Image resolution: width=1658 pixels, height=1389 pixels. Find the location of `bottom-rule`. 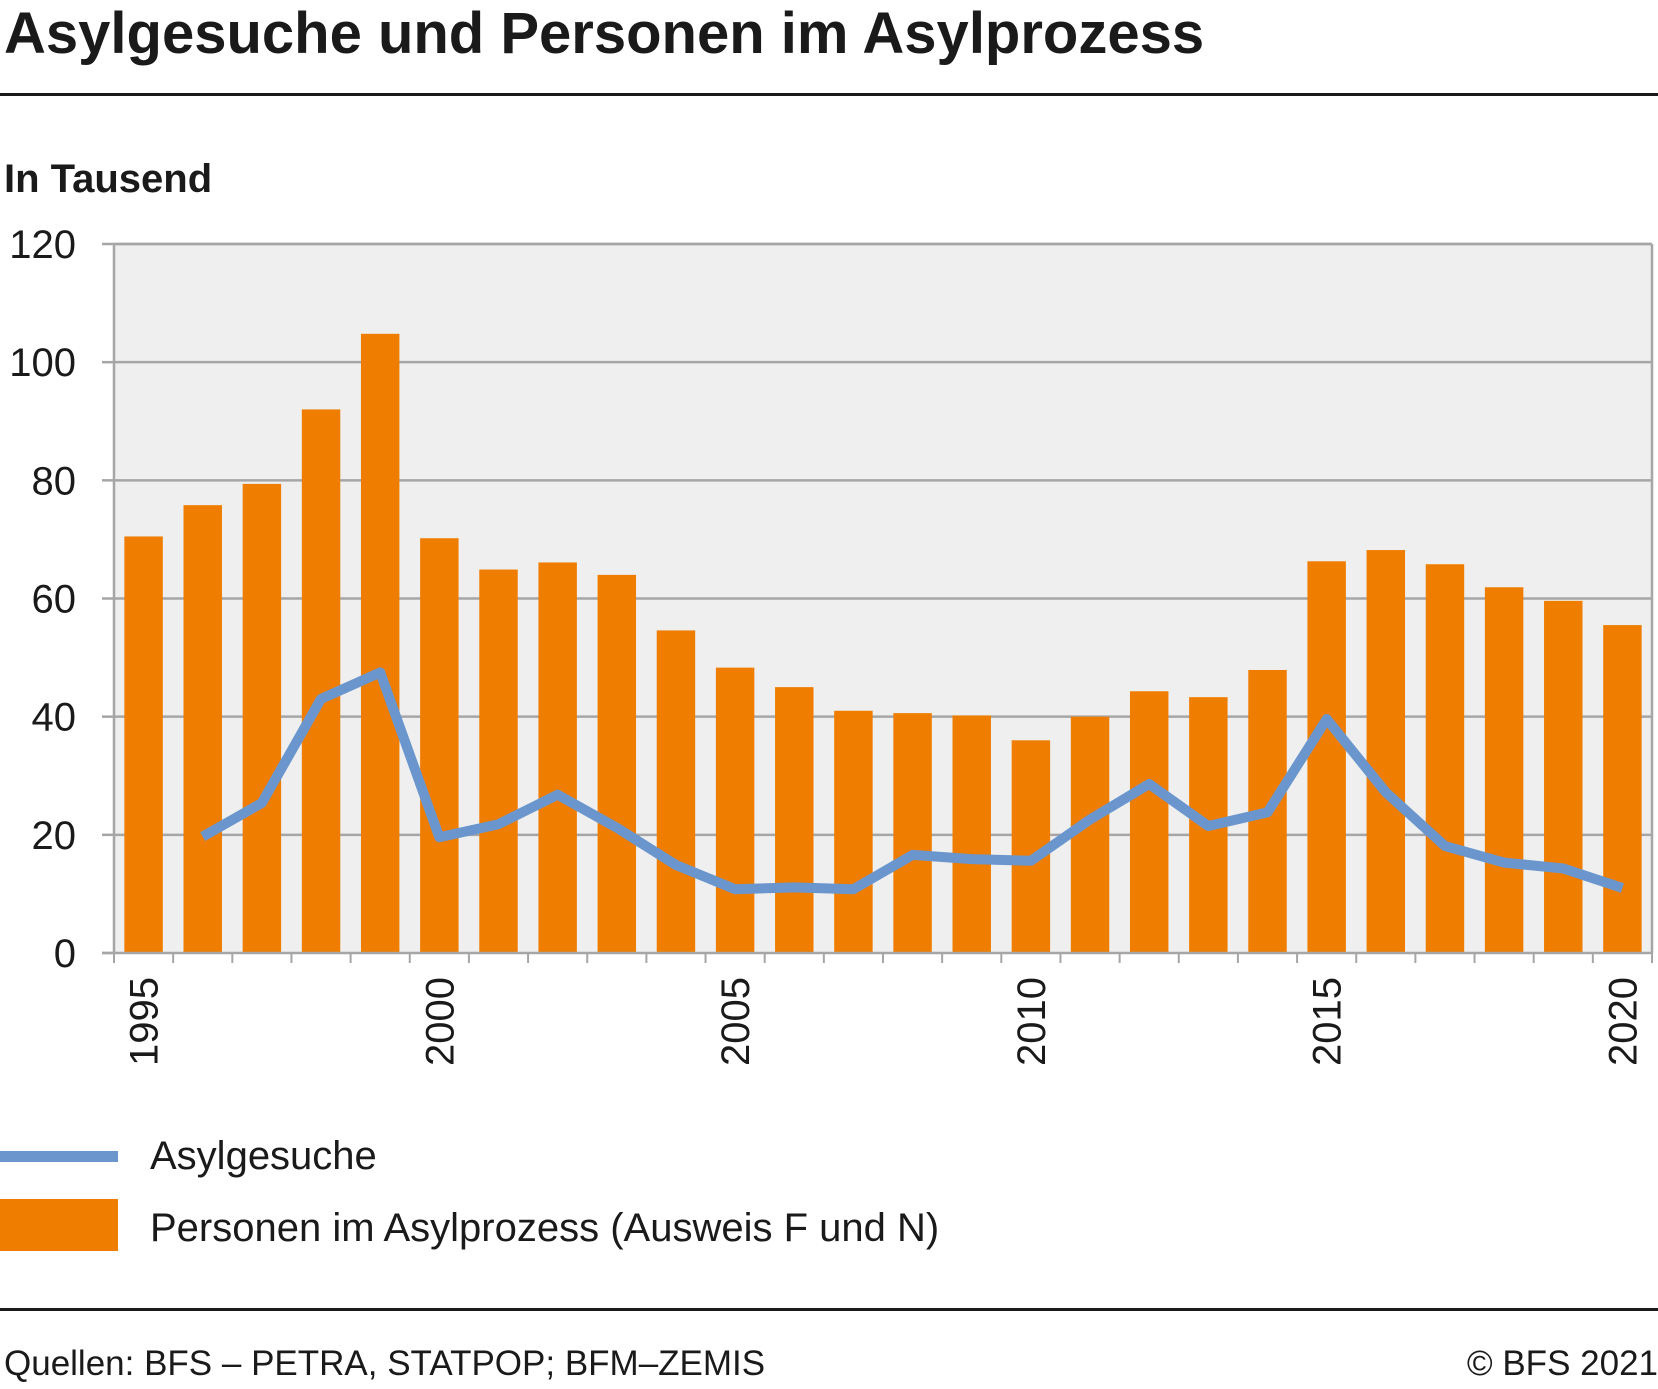

bottom-rule is located at coordinates (829, 1309).